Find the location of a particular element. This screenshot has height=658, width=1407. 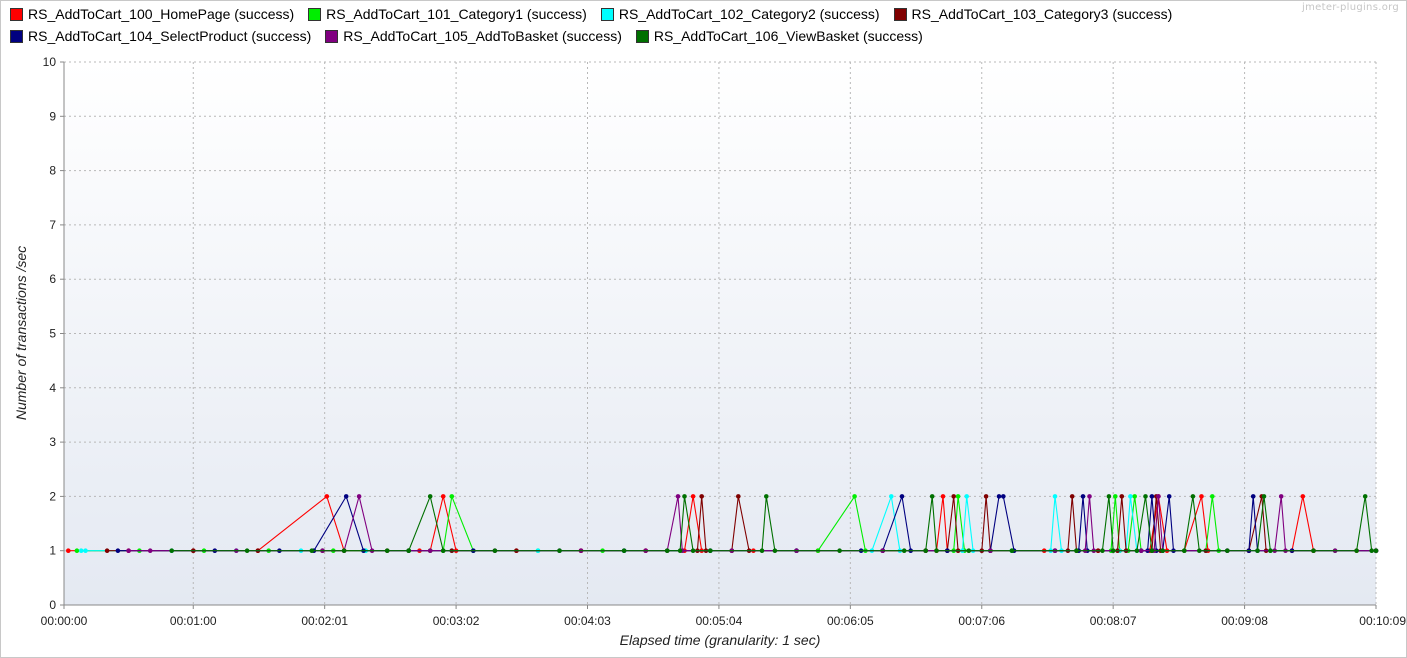

legend-label: RS_AddToCart_105_AddToBasket (success) is located at coordinates (482, 36).